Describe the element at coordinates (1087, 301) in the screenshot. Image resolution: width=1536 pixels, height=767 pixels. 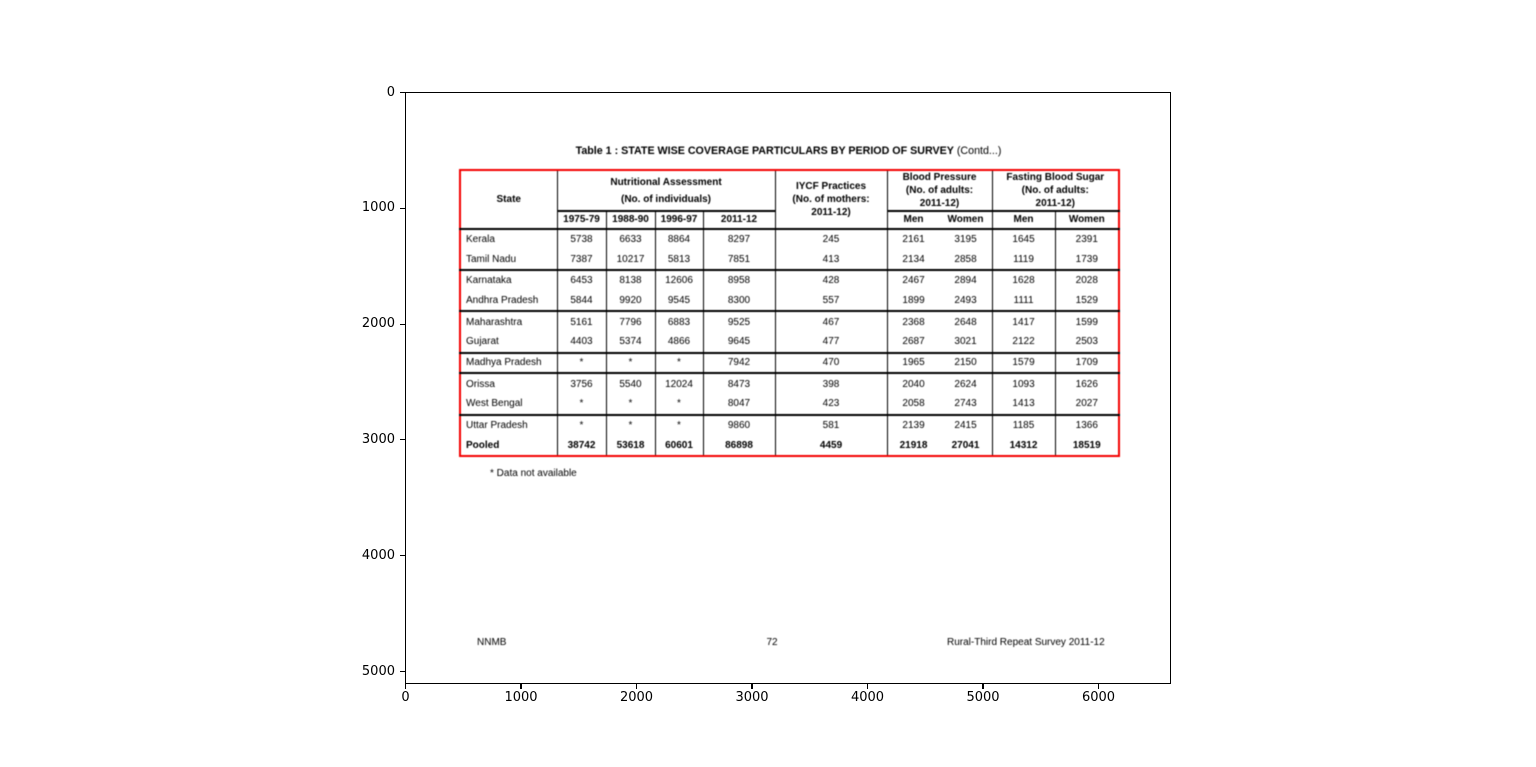
I see `cell-value: 1529` at that location.